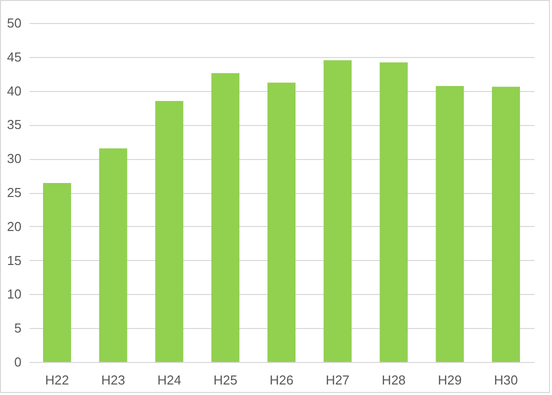 The width and height of the screenshot is (552, 395). What do you see at coordinates (169, 380) in the screenshot?
I see `x-tick-label: H24` at bounding box center [169, 380].